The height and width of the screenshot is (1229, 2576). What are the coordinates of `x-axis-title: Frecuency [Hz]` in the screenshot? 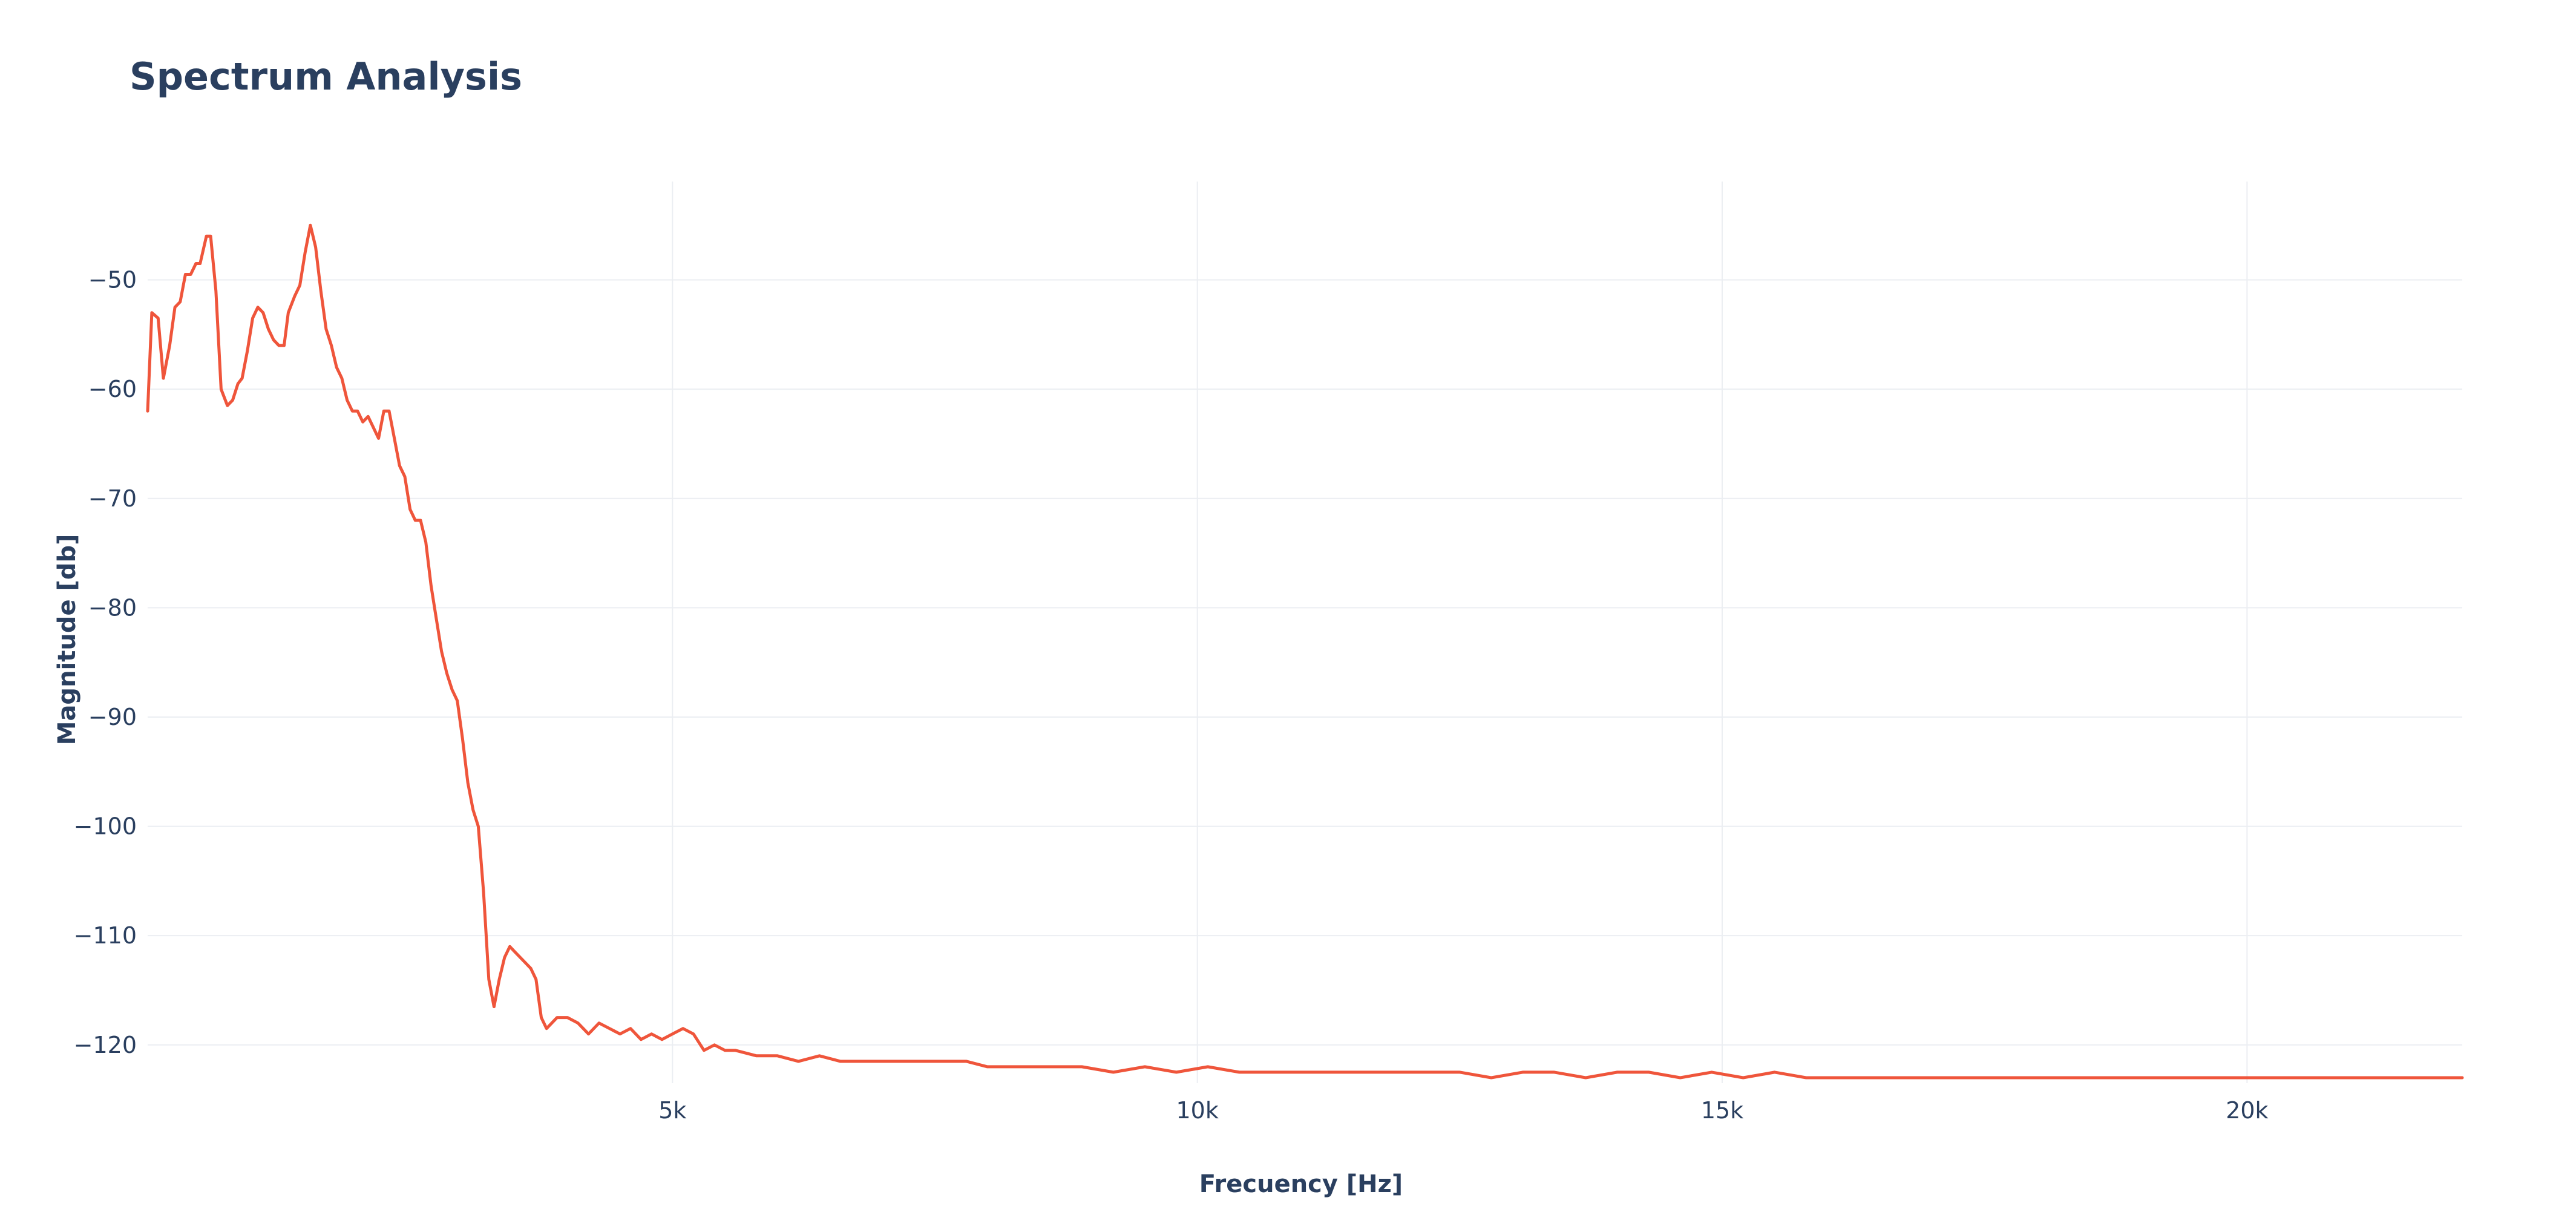 It's located at (1301, 1184).